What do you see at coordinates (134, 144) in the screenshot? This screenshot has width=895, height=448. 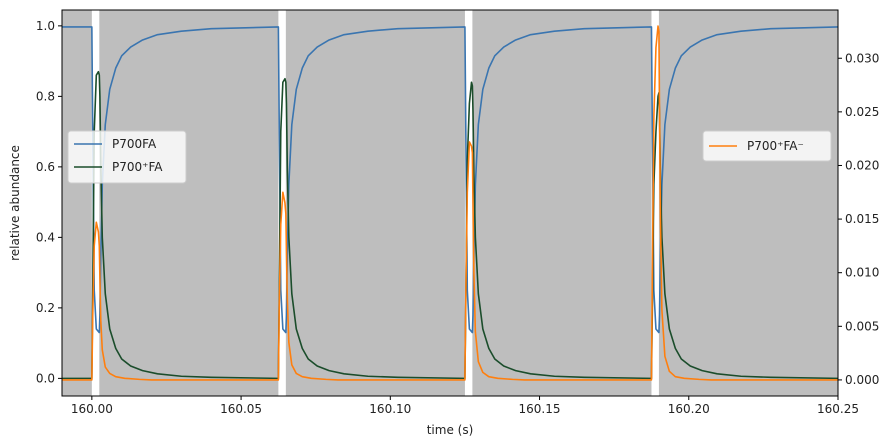 I see `legend-label-p700fa: P700FA` at bounding box center [134, 144].